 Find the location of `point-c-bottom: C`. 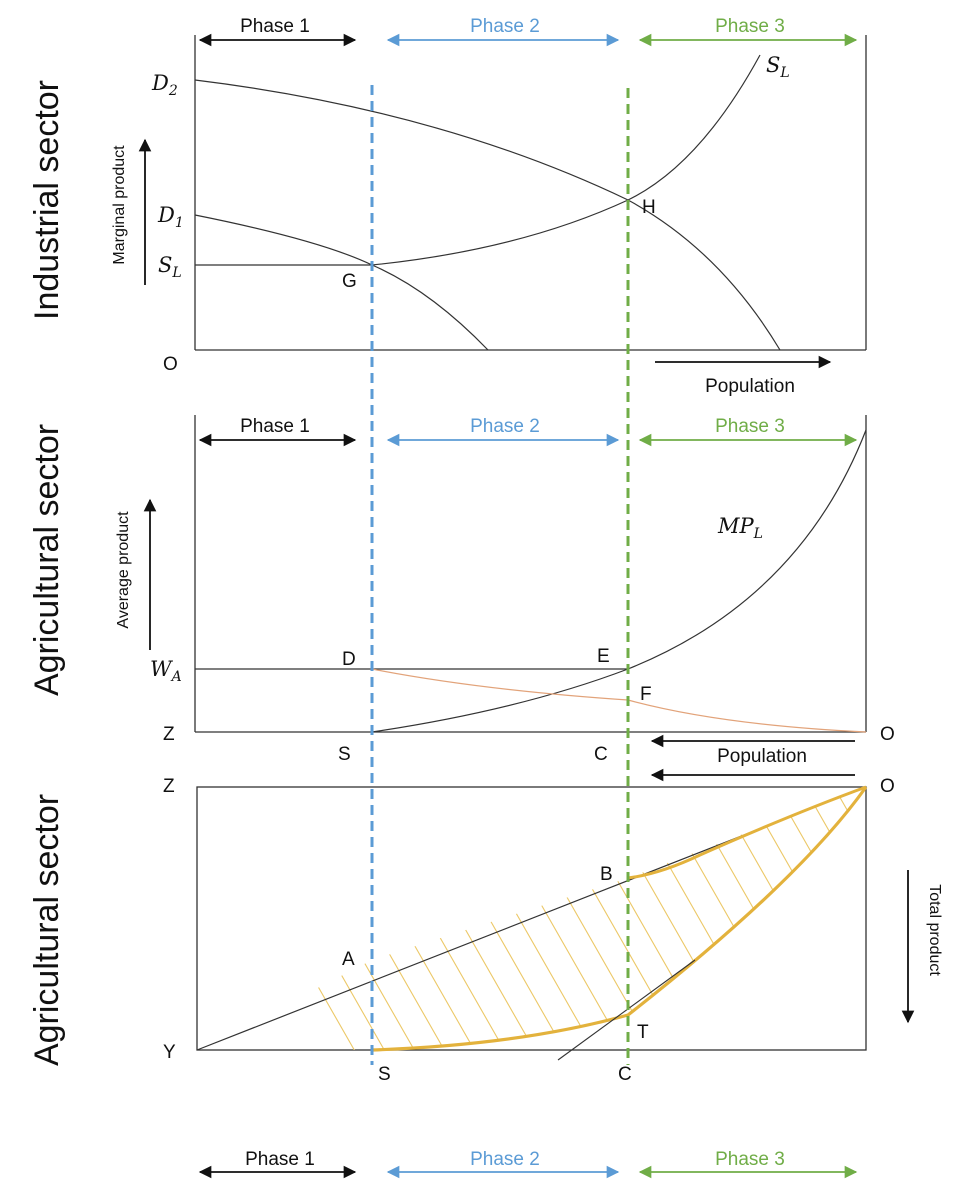

point-c-bottom: C is located at coordinates (625, 1074).